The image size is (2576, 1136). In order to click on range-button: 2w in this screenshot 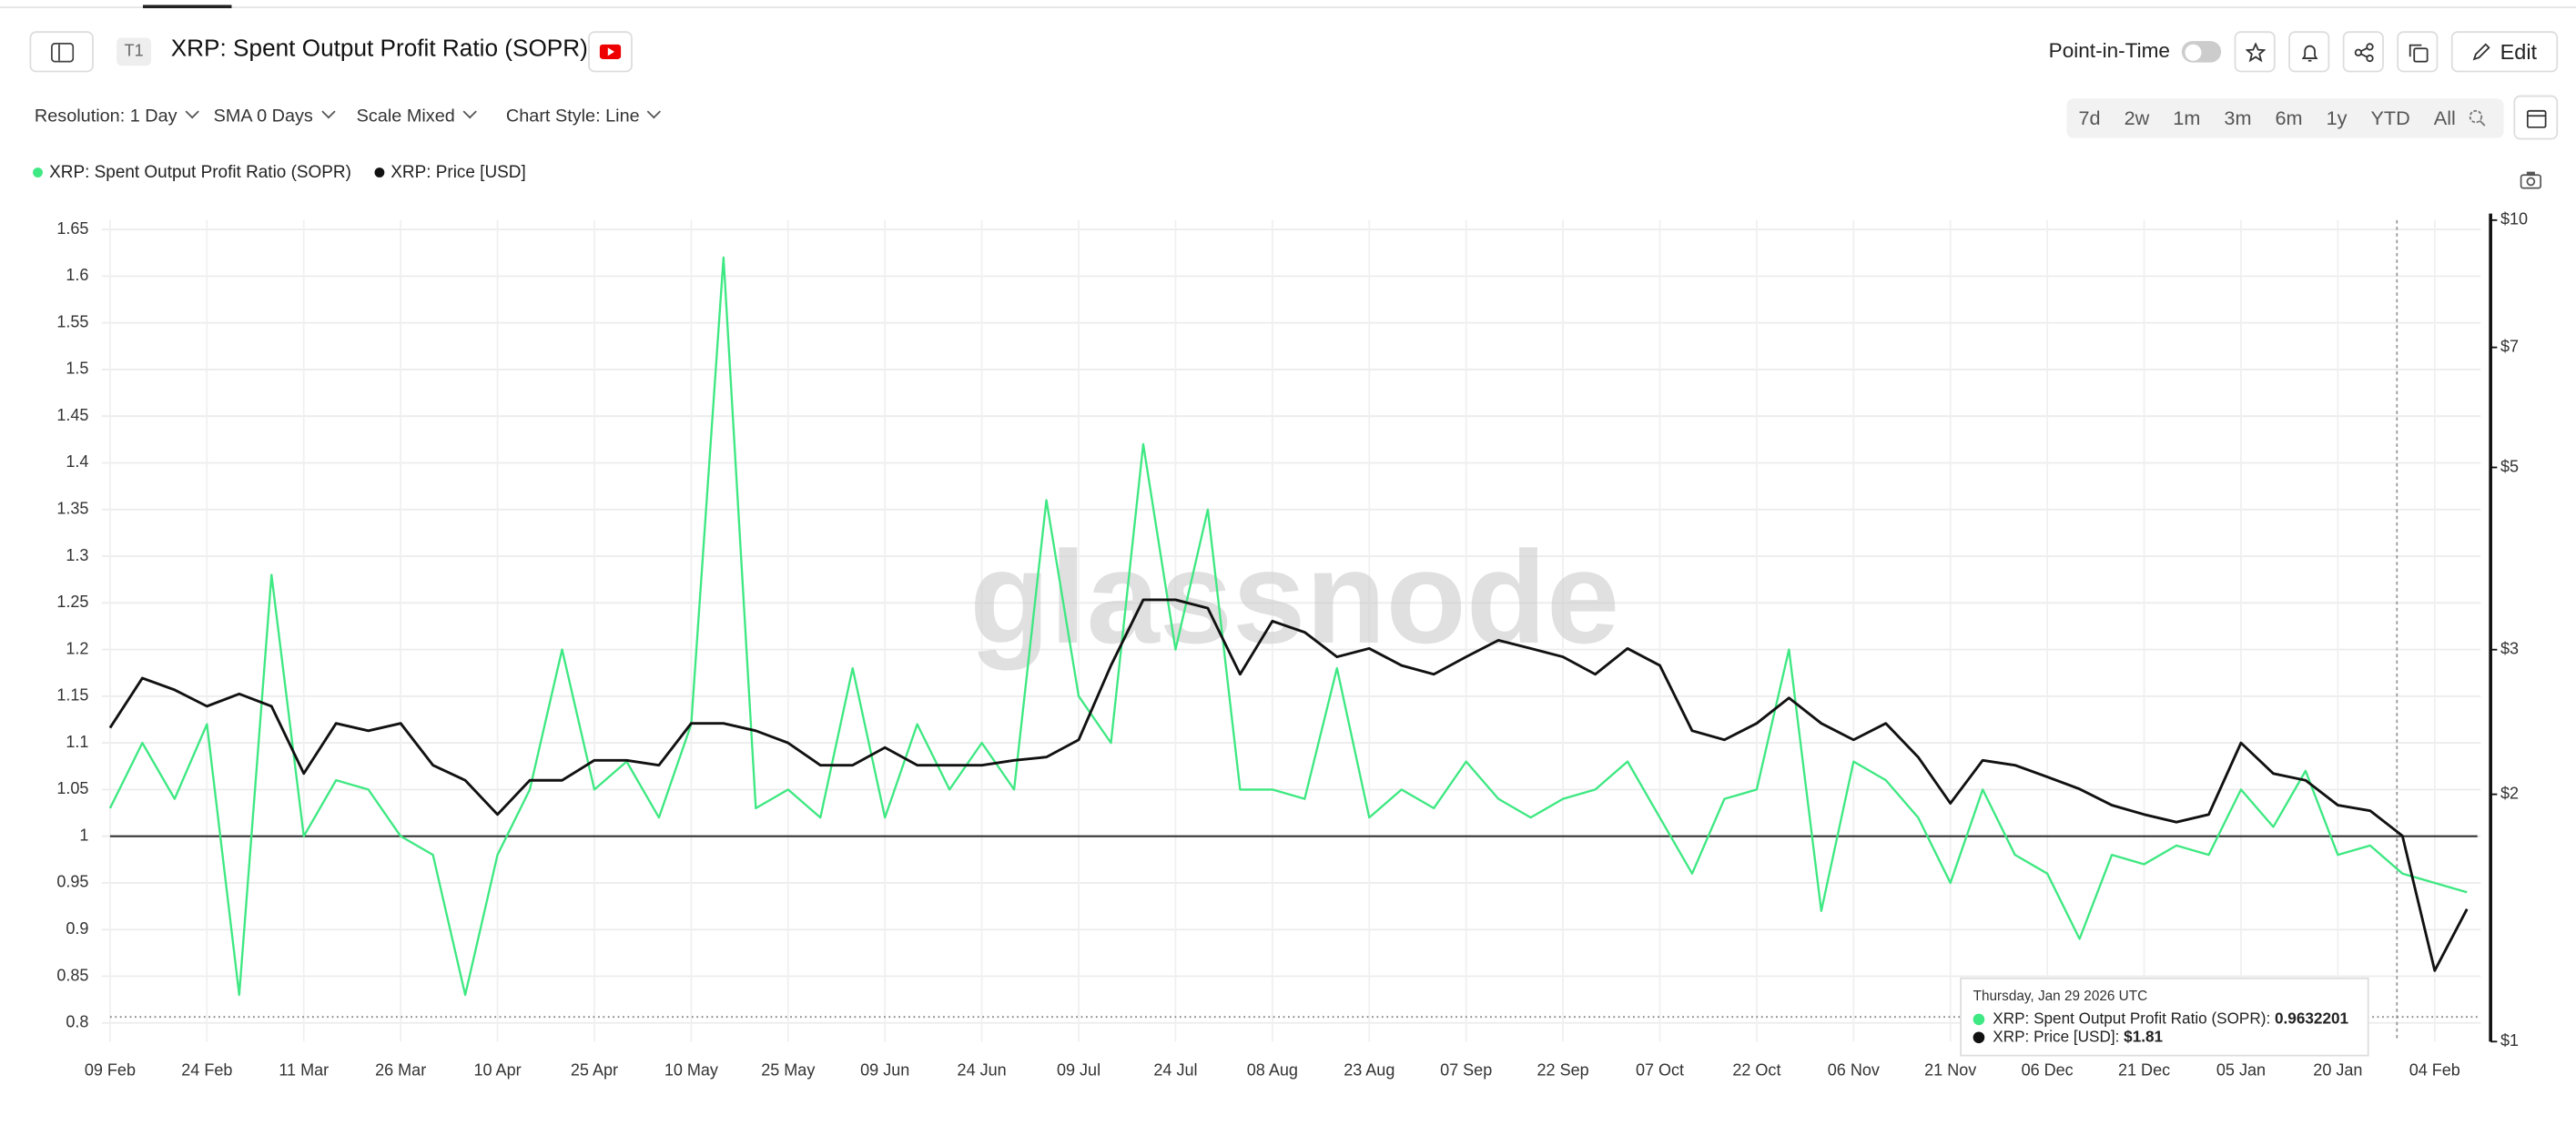, I will do `click(2137, 118)`.